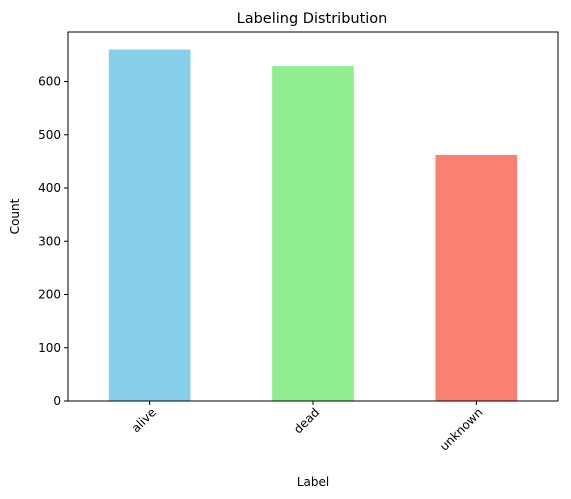 The width and height of the screenshot is (571, 499). Describe the element at coordinates (476, 278) in the screenshot. I see `bar-unknown` at that location.